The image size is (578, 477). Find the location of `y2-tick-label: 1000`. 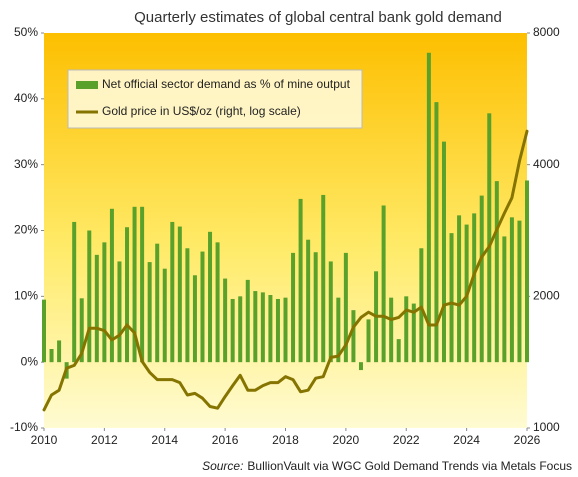

y2-tick-label: 1000 is located at coordinates (546, 427).